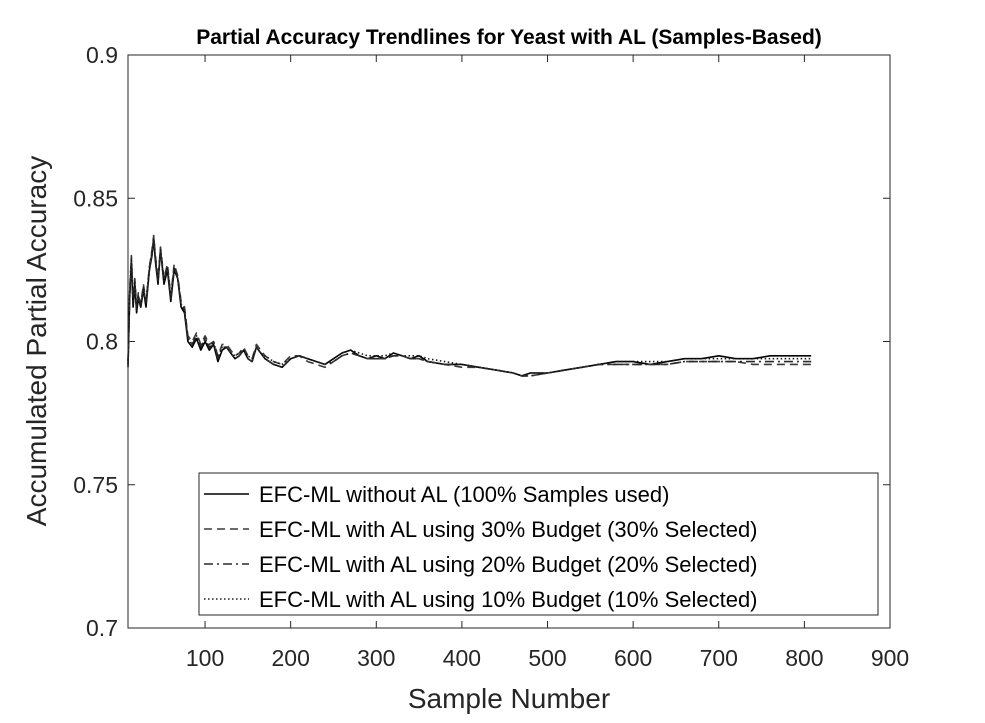 The height and width of the screenshot is (723, 985). I want to click on x-tick-label: 900, so click(890, 658).